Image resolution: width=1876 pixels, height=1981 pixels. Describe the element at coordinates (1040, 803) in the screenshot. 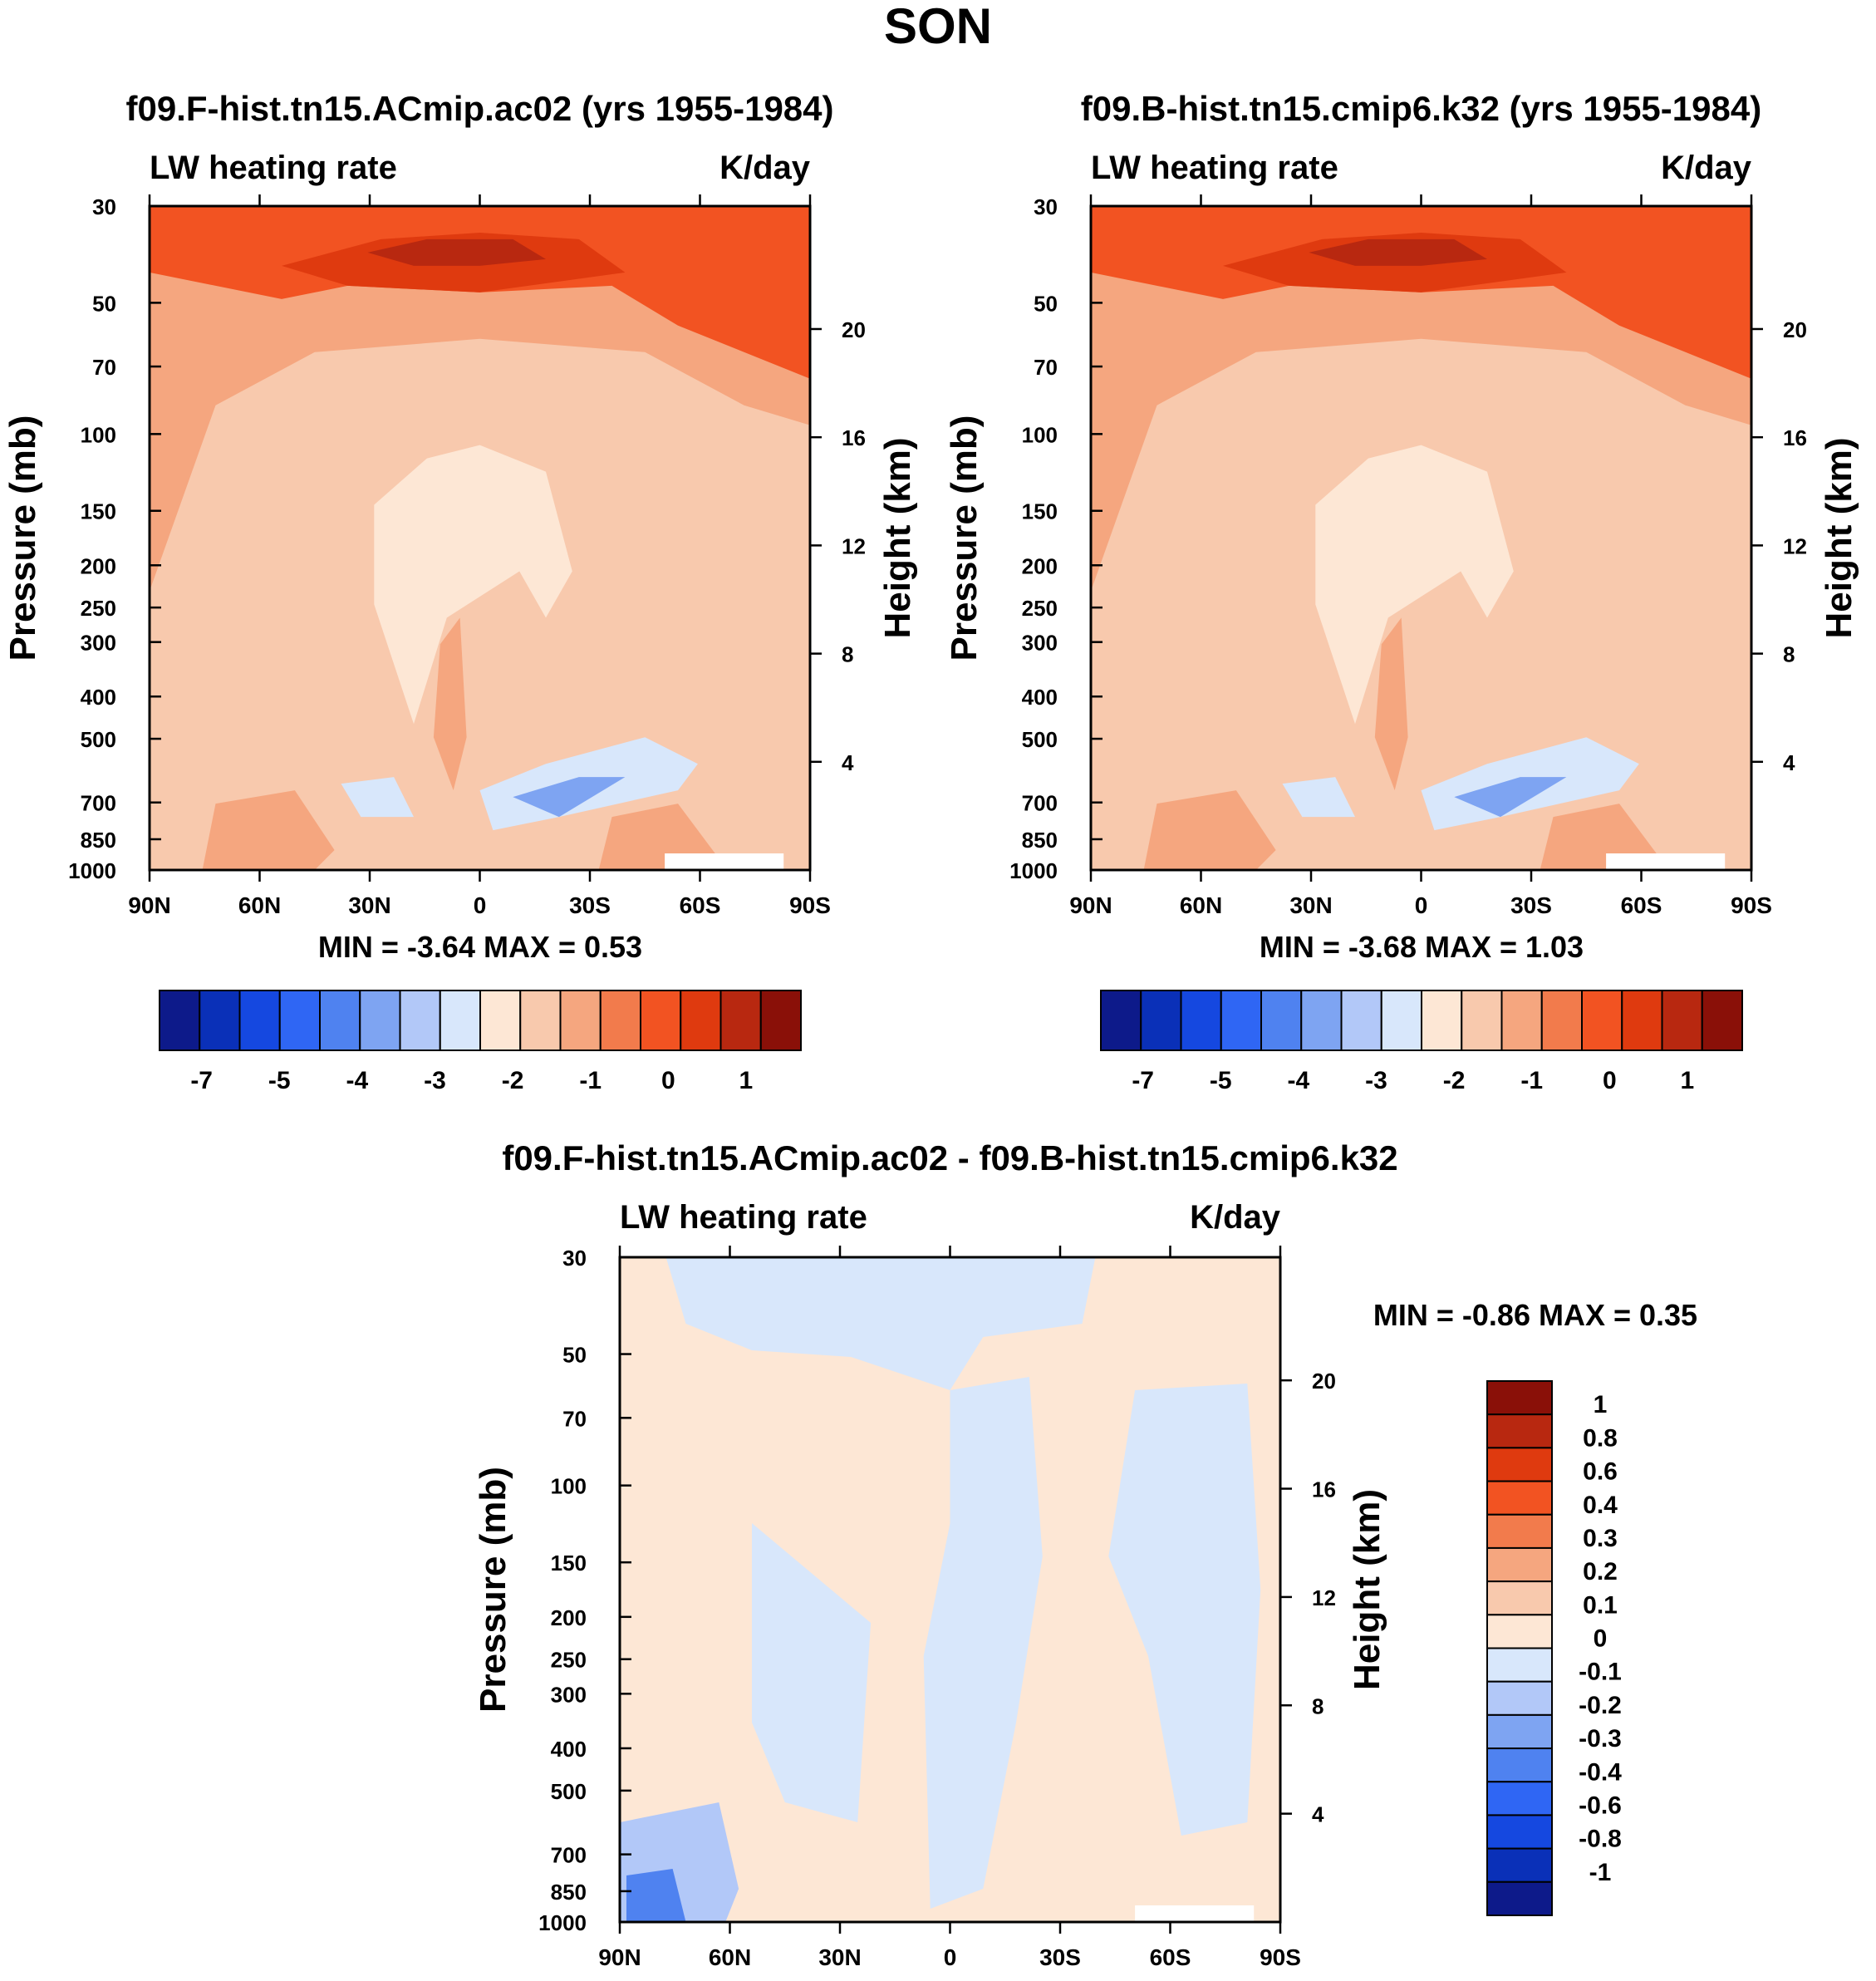

I see `y-tick-label: 700` at that location.